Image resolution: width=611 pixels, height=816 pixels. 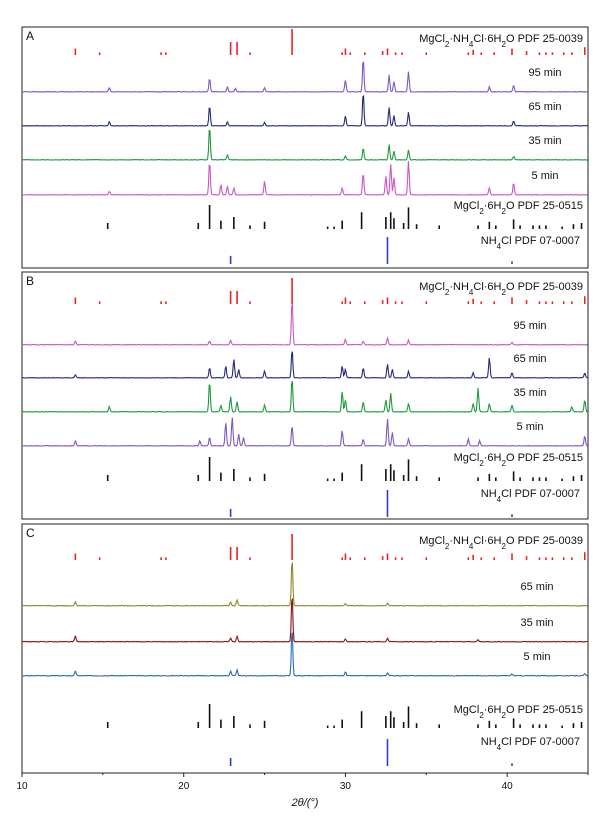 What do you see at coordinates (30, 36) in the screenshot?
I see `panel-letter: A` at bounding box center [30, 36].